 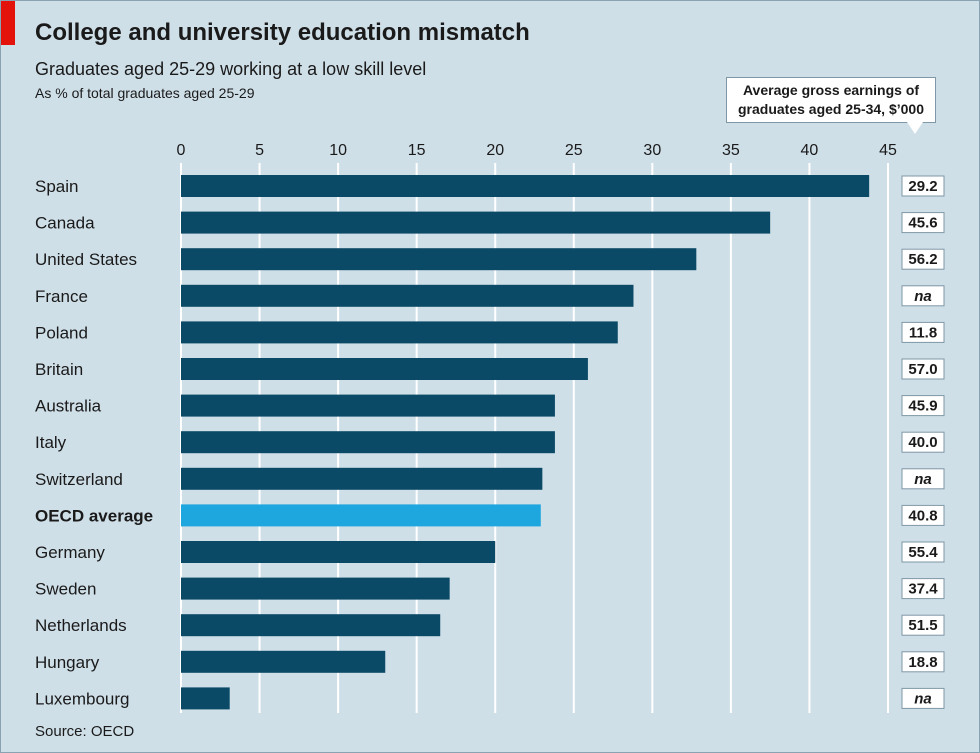 What do you see at coordinates (65, 223) in the screenshot?
I see `category-label: Canada` at bounding box center [65, 223].